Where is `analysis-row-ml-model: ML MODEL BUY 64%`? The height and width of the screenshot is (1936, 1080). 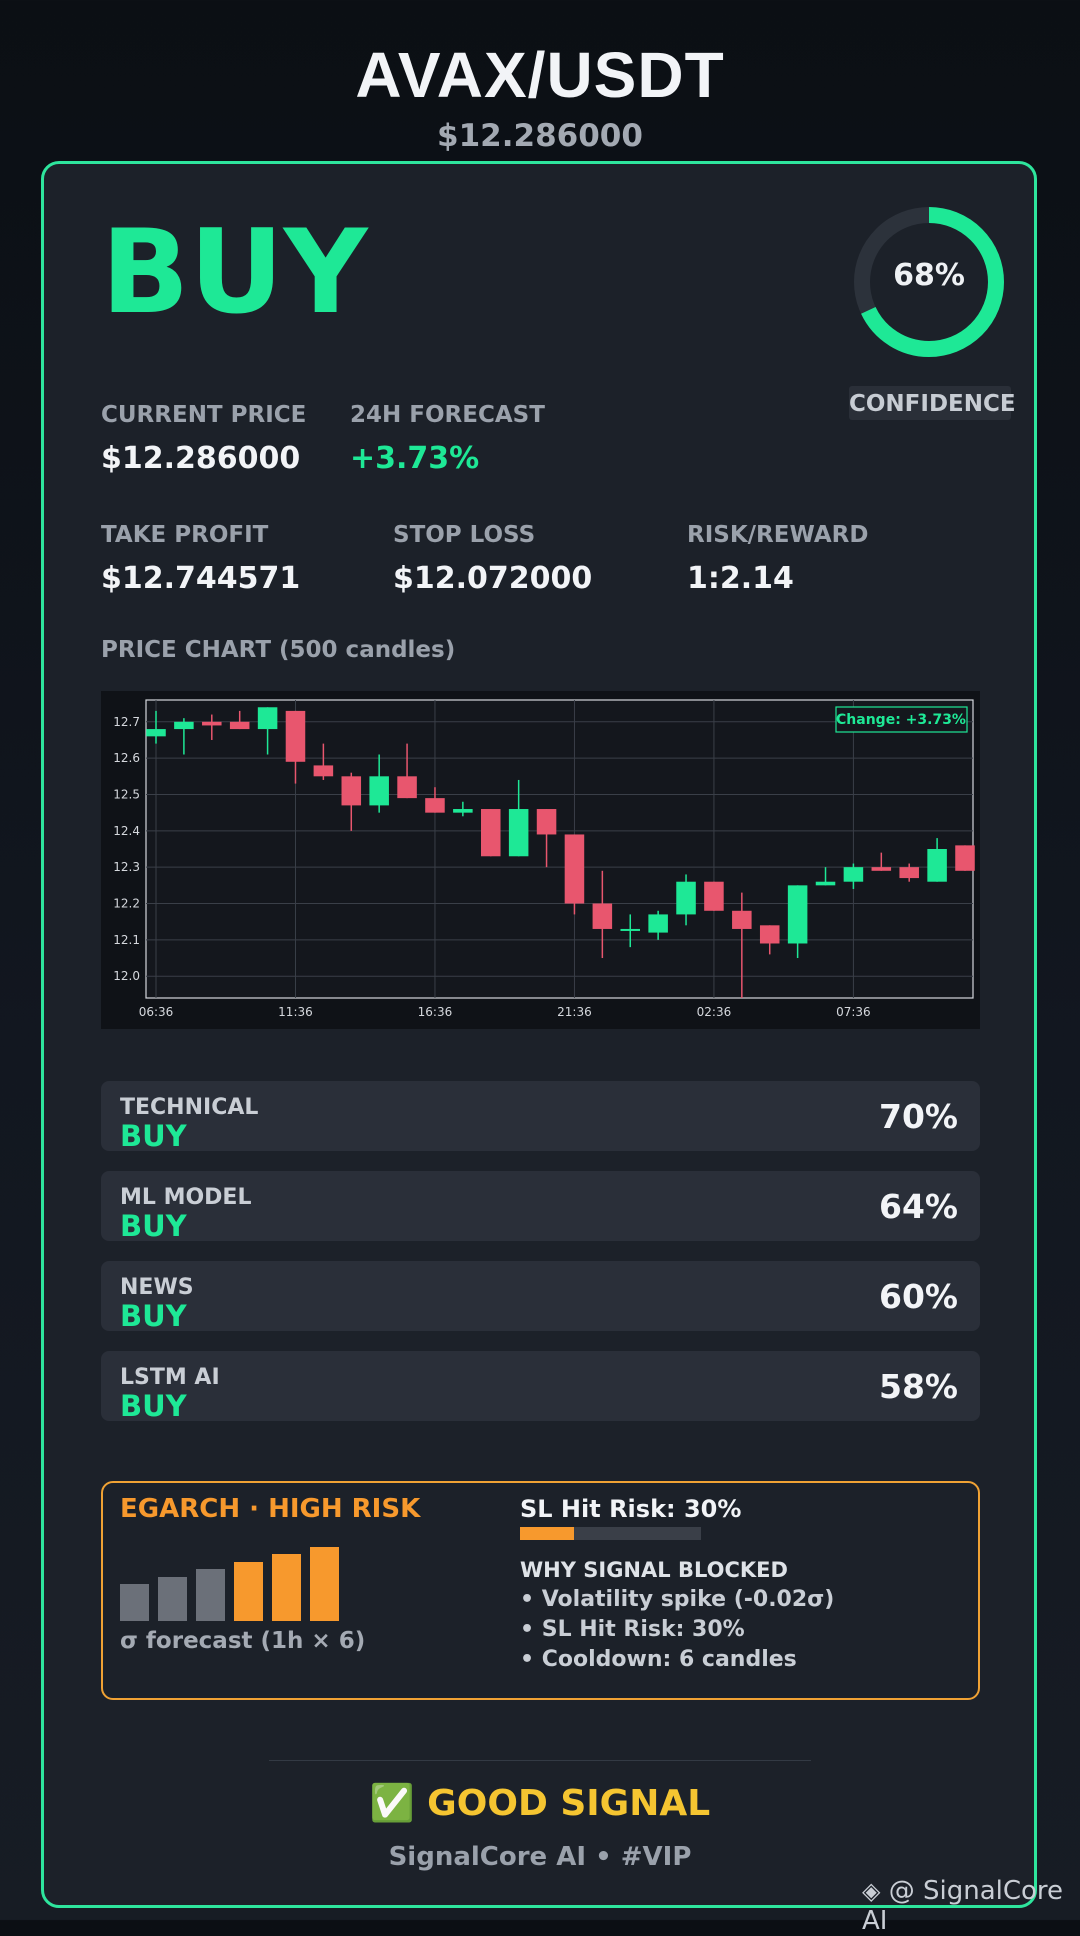
analysis-row-ml-model: ML MODEL BUY 64% is located at coordinates (540, 1207).